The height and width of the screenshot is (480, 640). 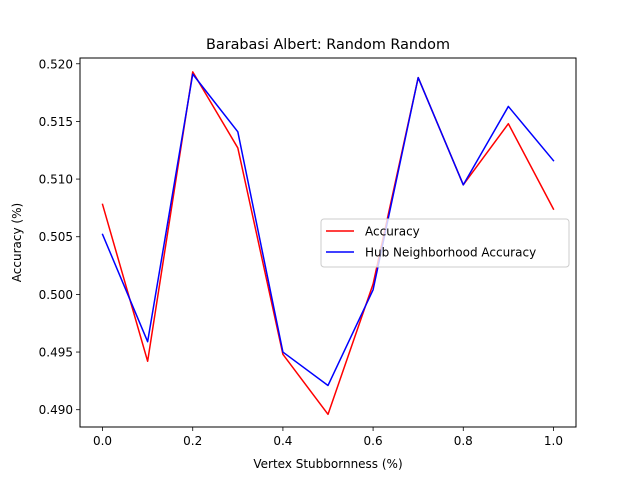 What do you see at coordinates (17, 242) in the screenshot?
I see `y-axis-label: Accuracy (%)` at bounding box center [17, 242].